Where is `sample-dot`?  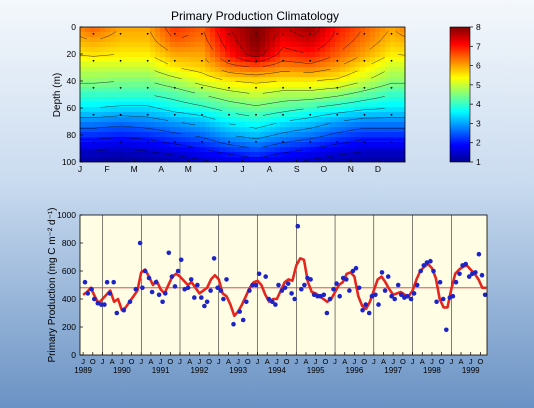 sample-dot is located at coordinates (120, 33).